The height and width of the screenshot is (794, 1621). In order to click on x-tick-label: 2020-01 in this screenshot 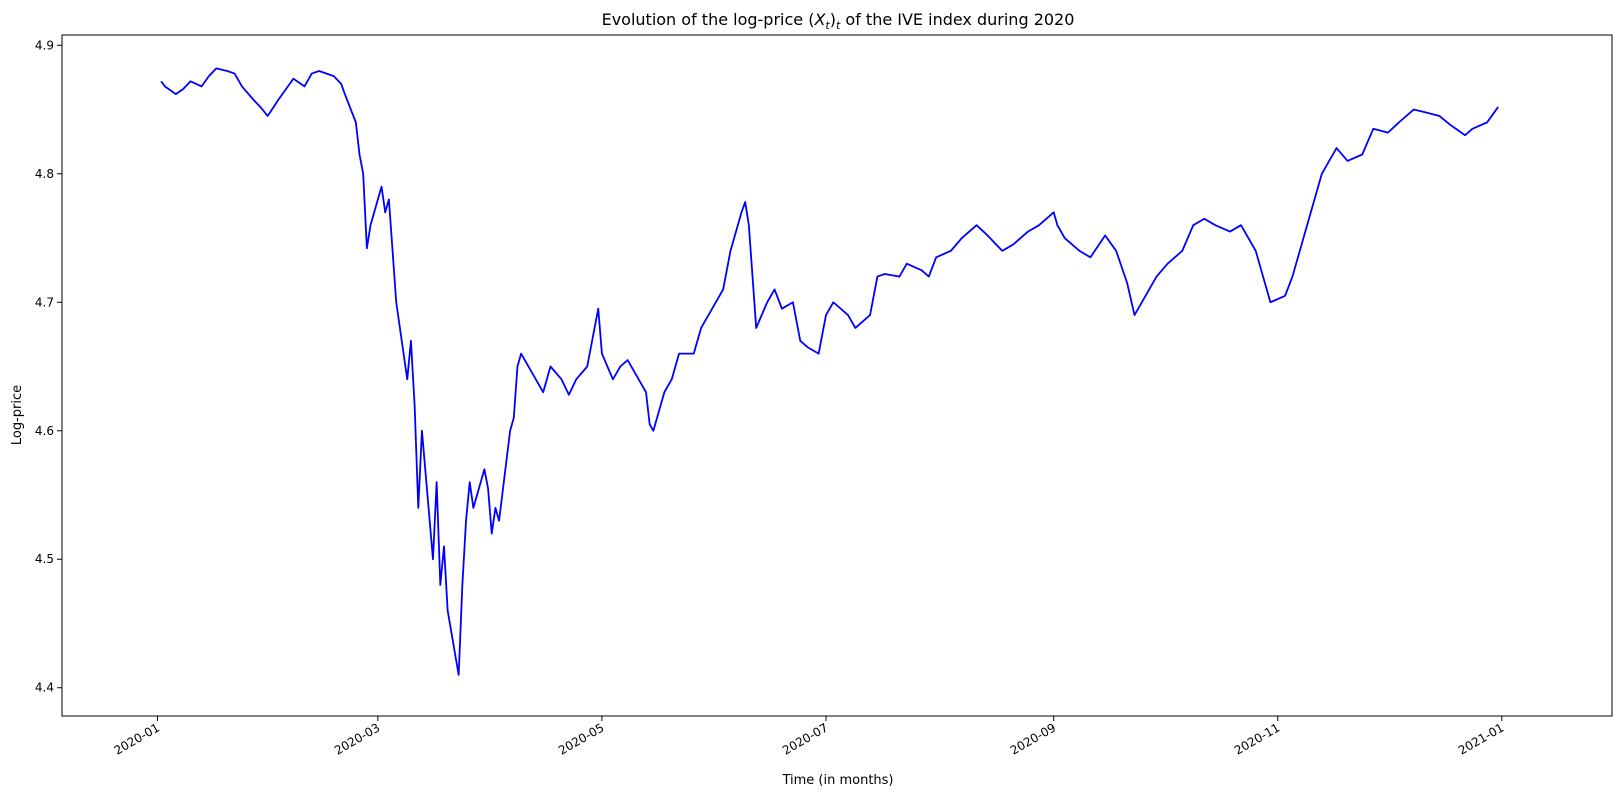, I will do `click(137, 738)`.